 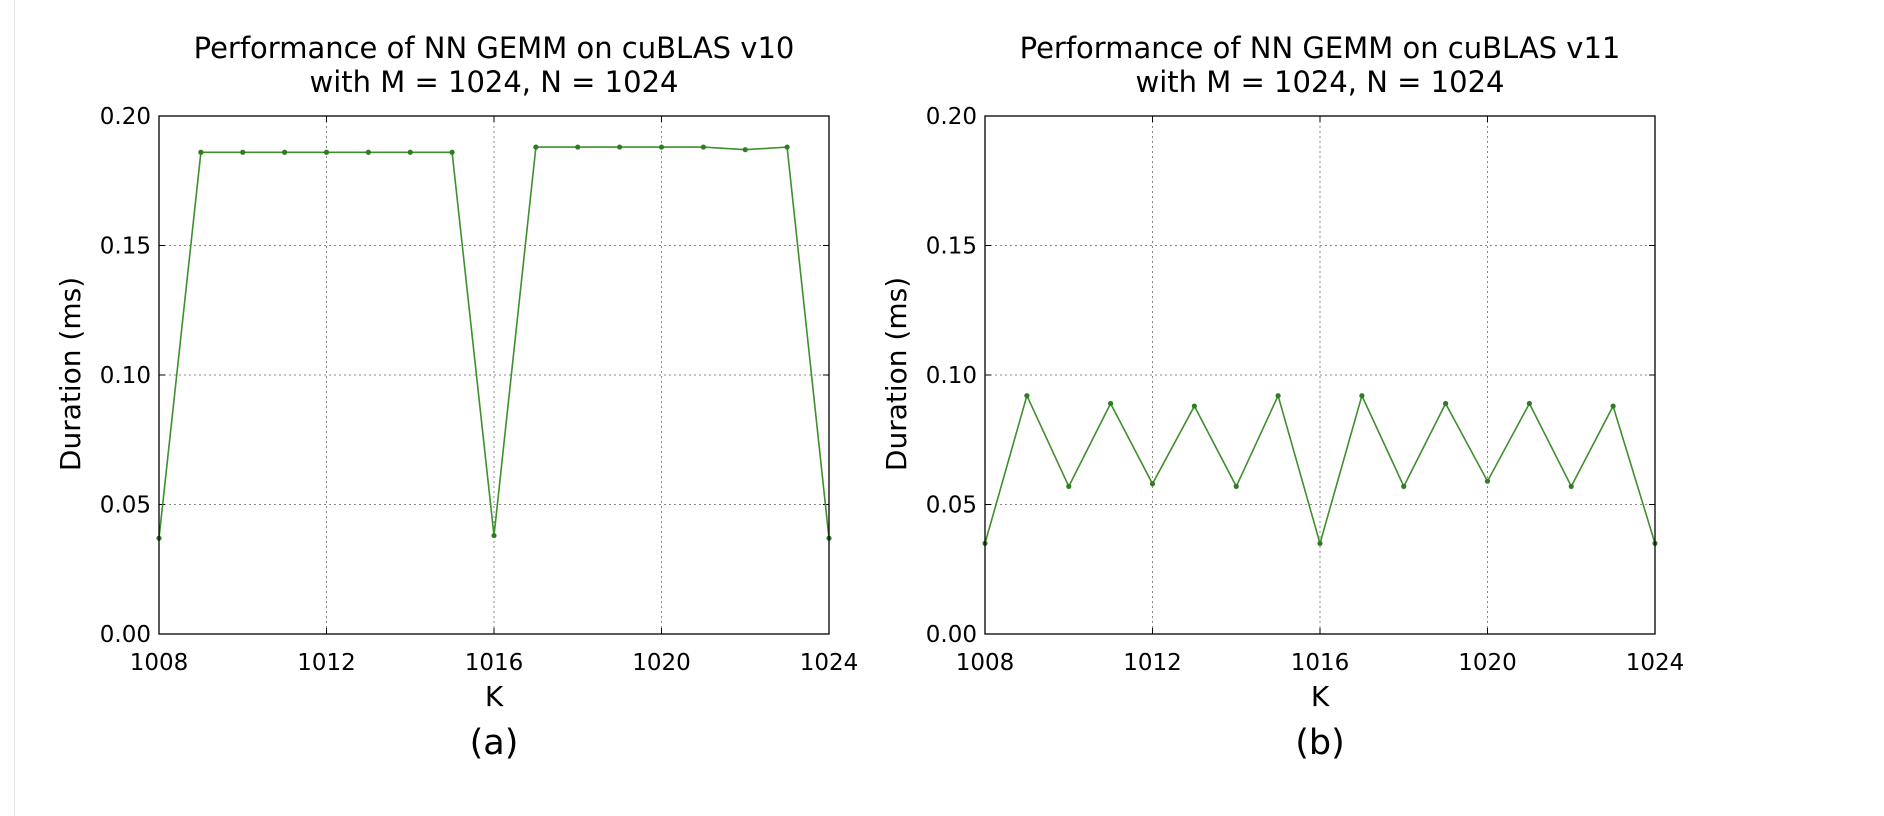 What do you see at coordinates (494, 743) in the screenshot?
I see `panel-caption: (a)` at bounding box center [494, 743].